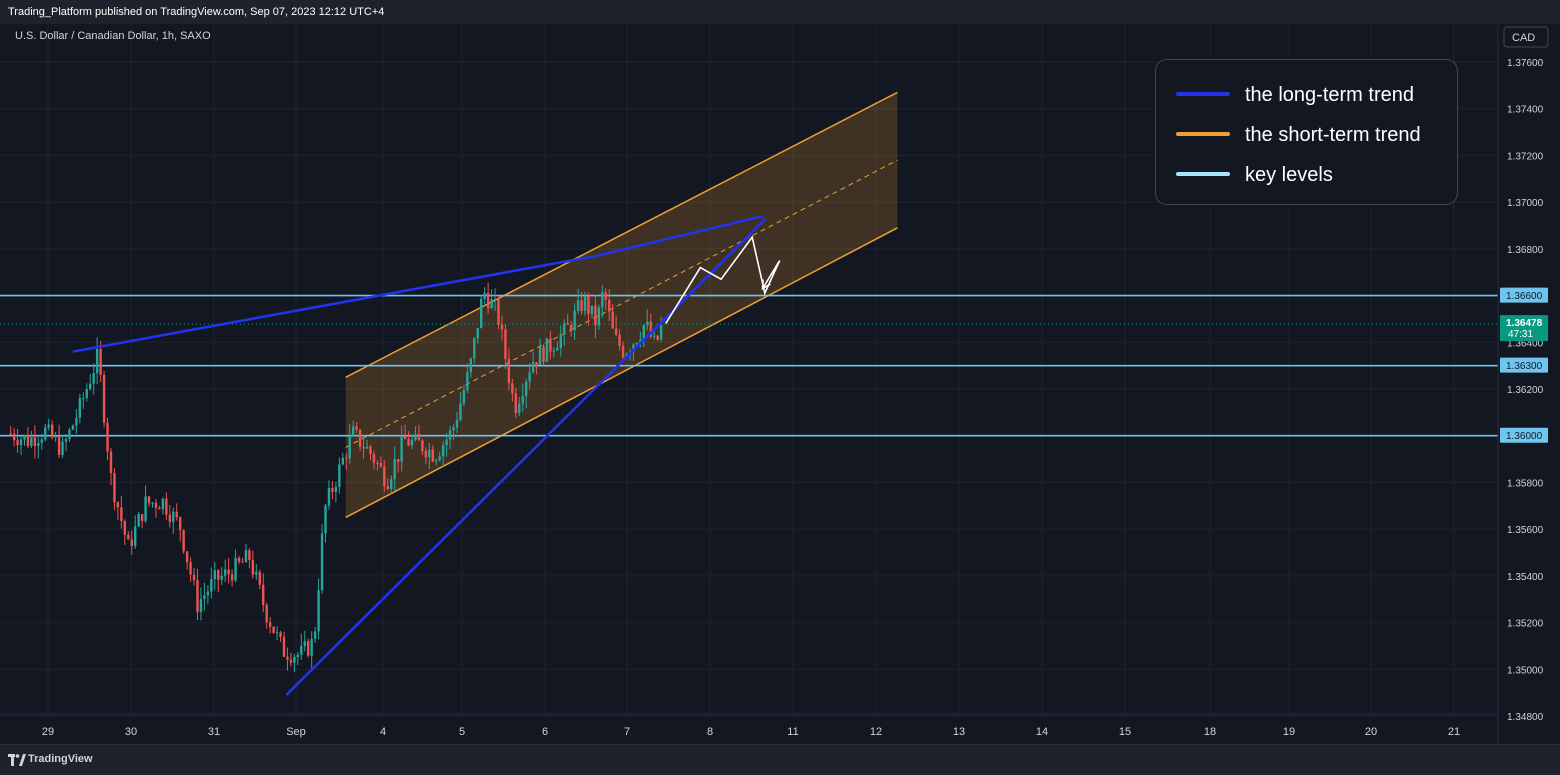 The width and height of the screenshot is (1560, 775). Describe the element at coordinates (710, 732) in the screenshot. I see `time-tick-label: 8` at that location.